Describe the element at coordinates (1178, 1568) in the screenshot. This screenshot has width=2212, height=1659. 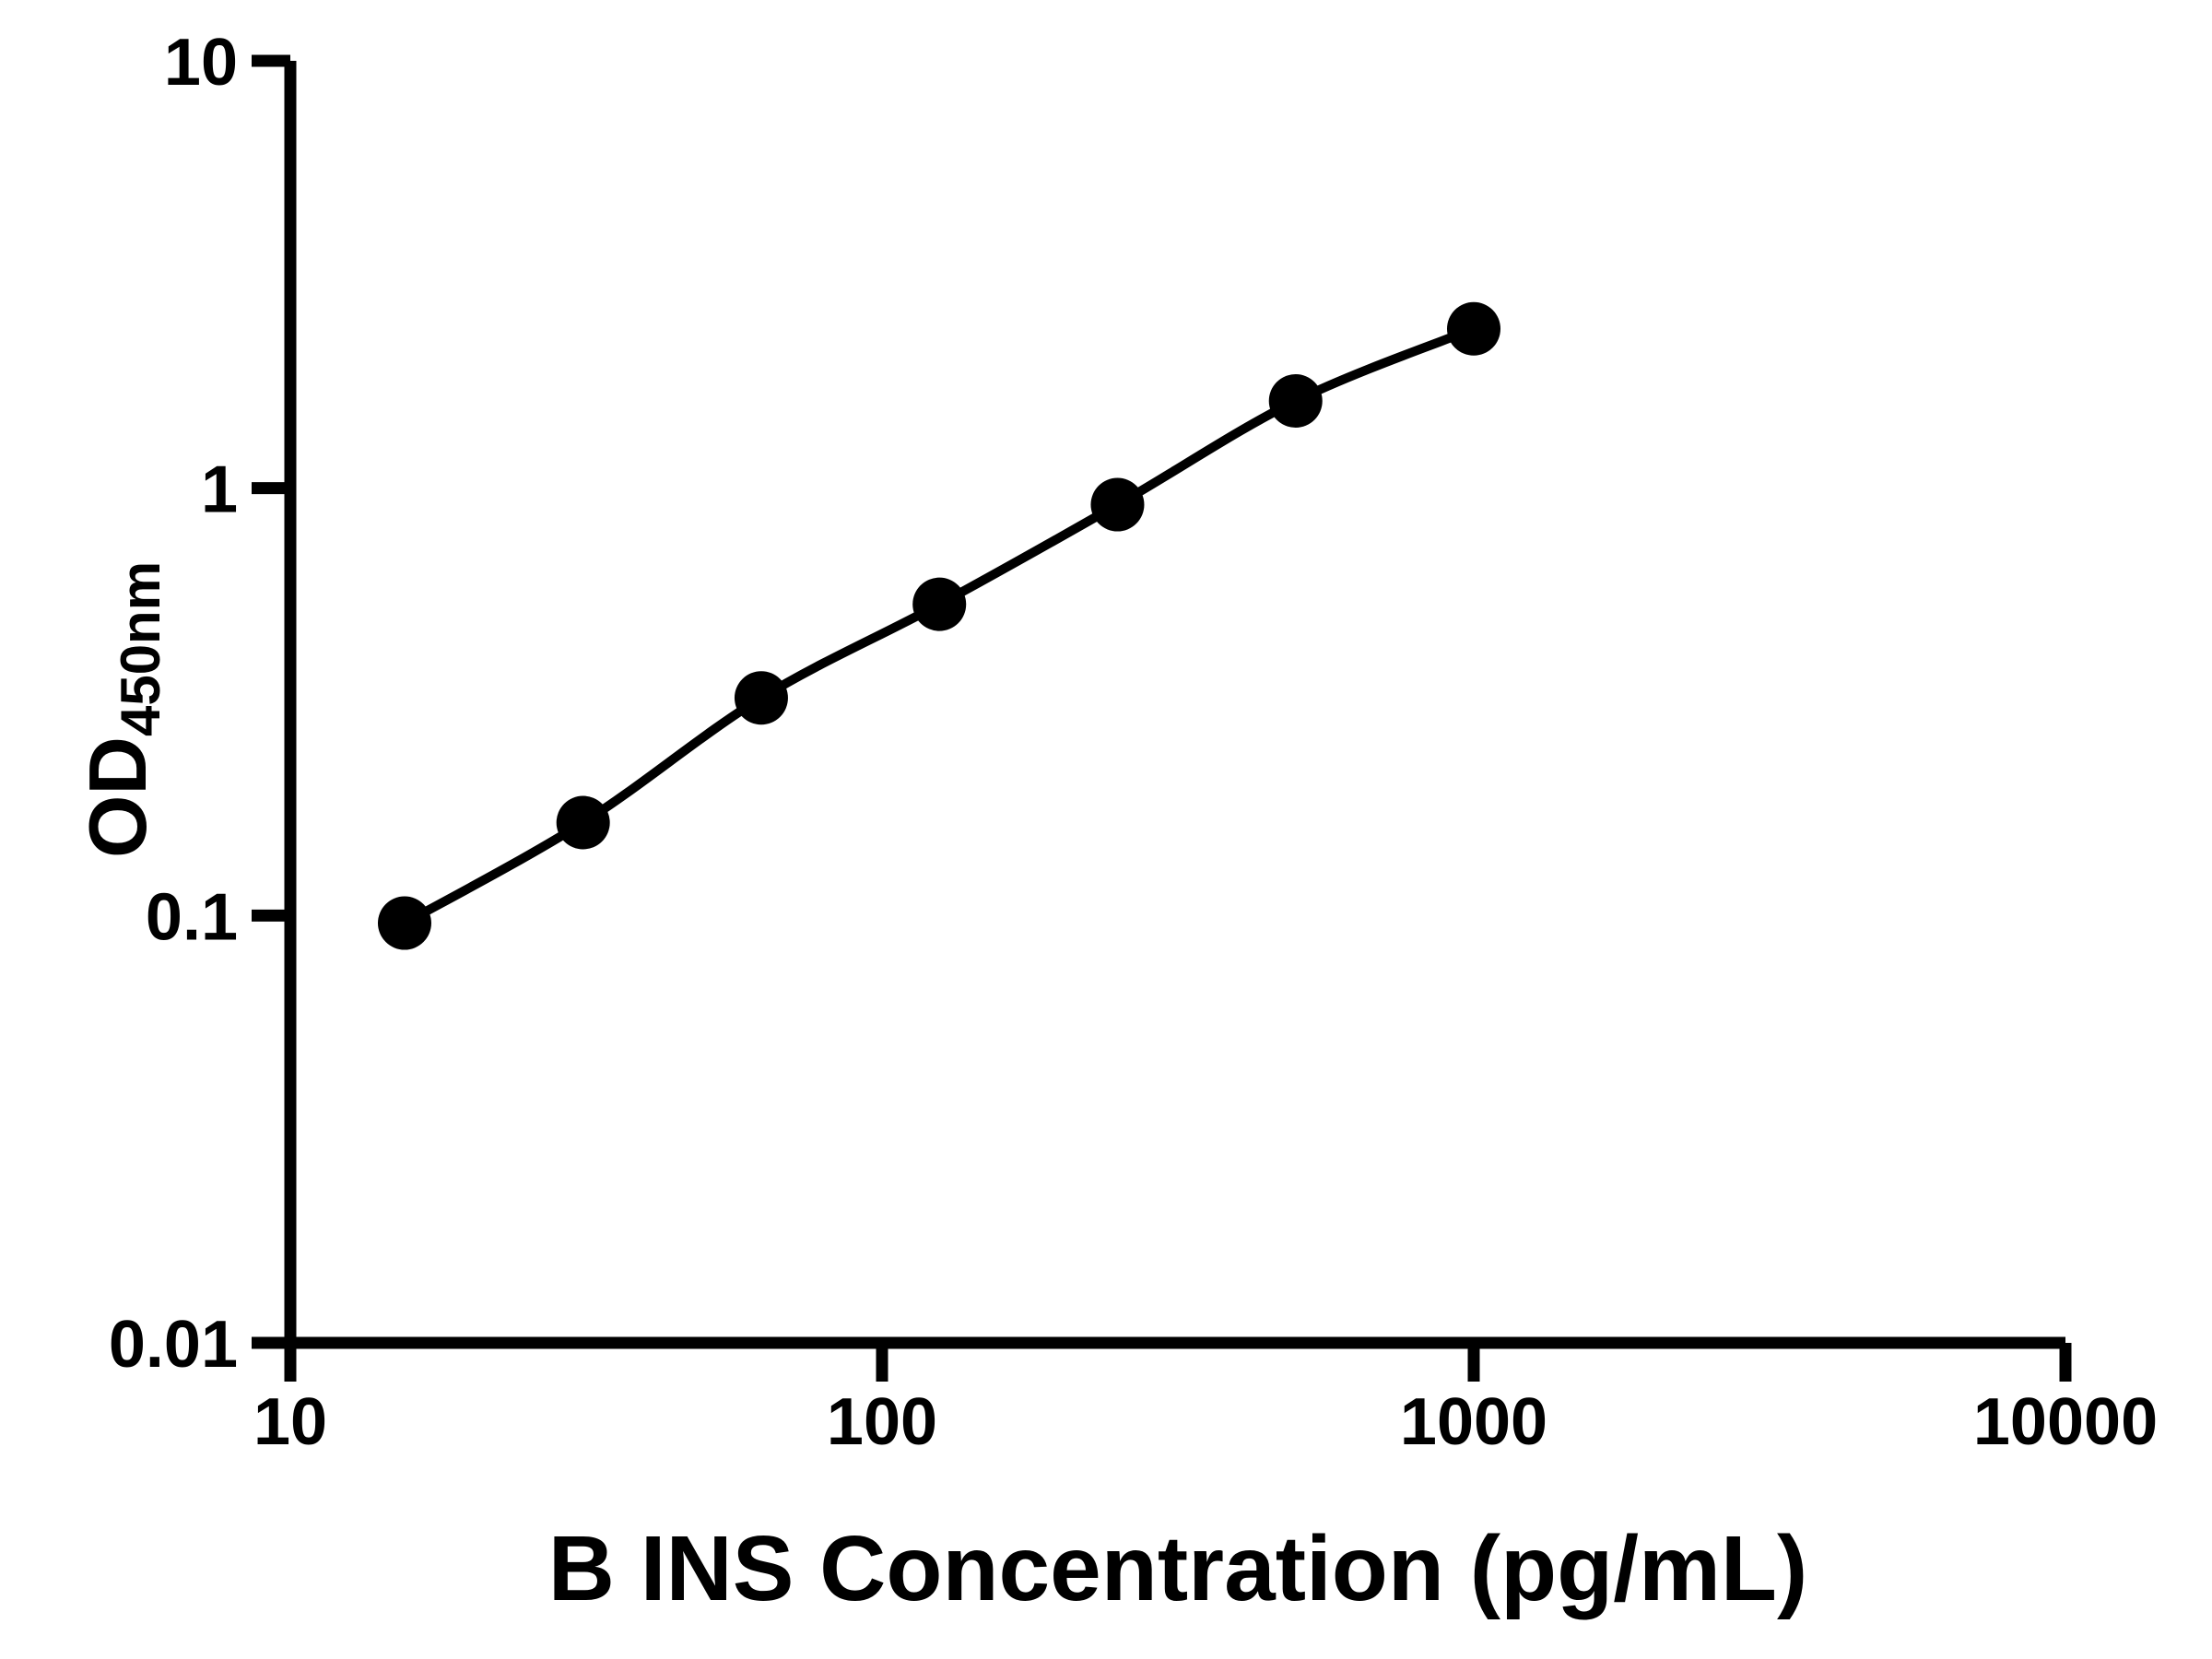
I see `x-axis-title: B INS Concentration (pg/mL)` at that location.